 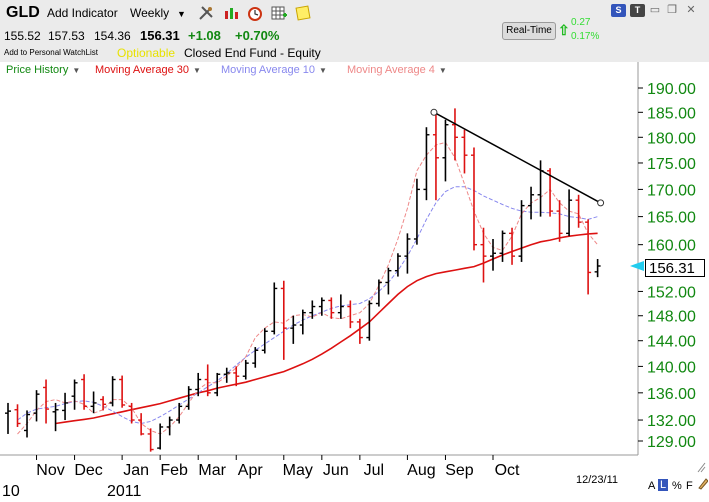 What do you see at coordinates (112, 36) in the screenshot?
I see `low-value: 154.36` at bounding box center [112, 36].